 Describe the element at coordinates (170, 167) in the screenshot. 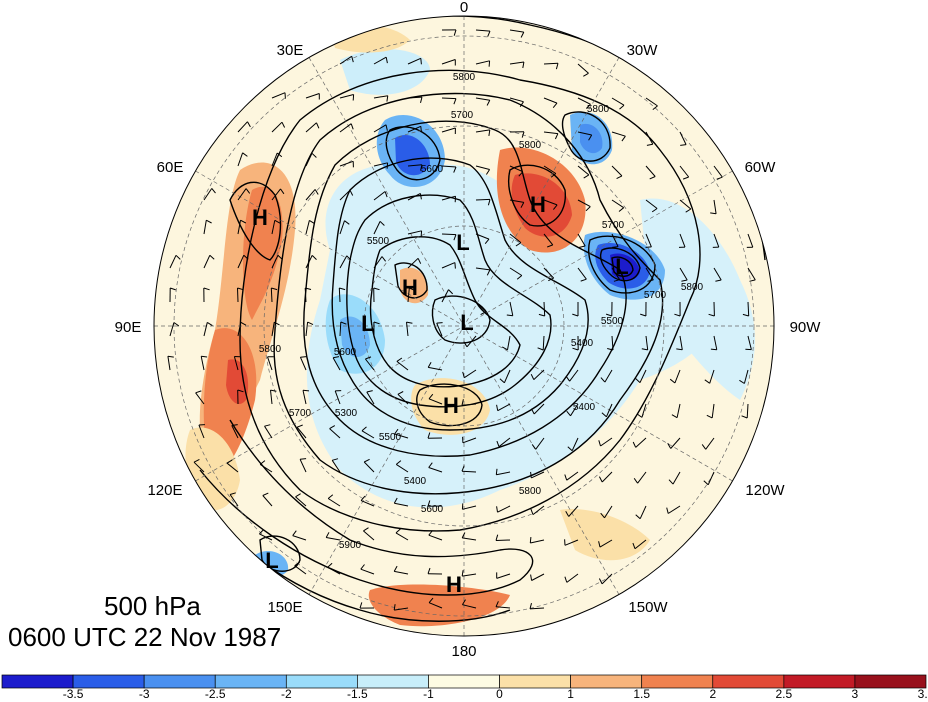

I see `longitude-label-60e: 60E` at that location.